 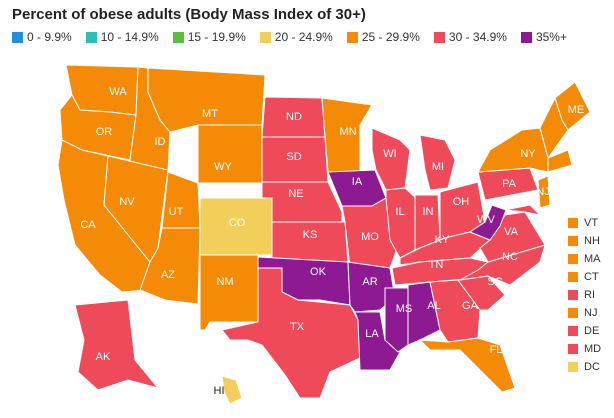 What do you see at coordinates (576, 110) in the screenshot?
I see `state-label-me: ME` at bounding box center [576, 110].